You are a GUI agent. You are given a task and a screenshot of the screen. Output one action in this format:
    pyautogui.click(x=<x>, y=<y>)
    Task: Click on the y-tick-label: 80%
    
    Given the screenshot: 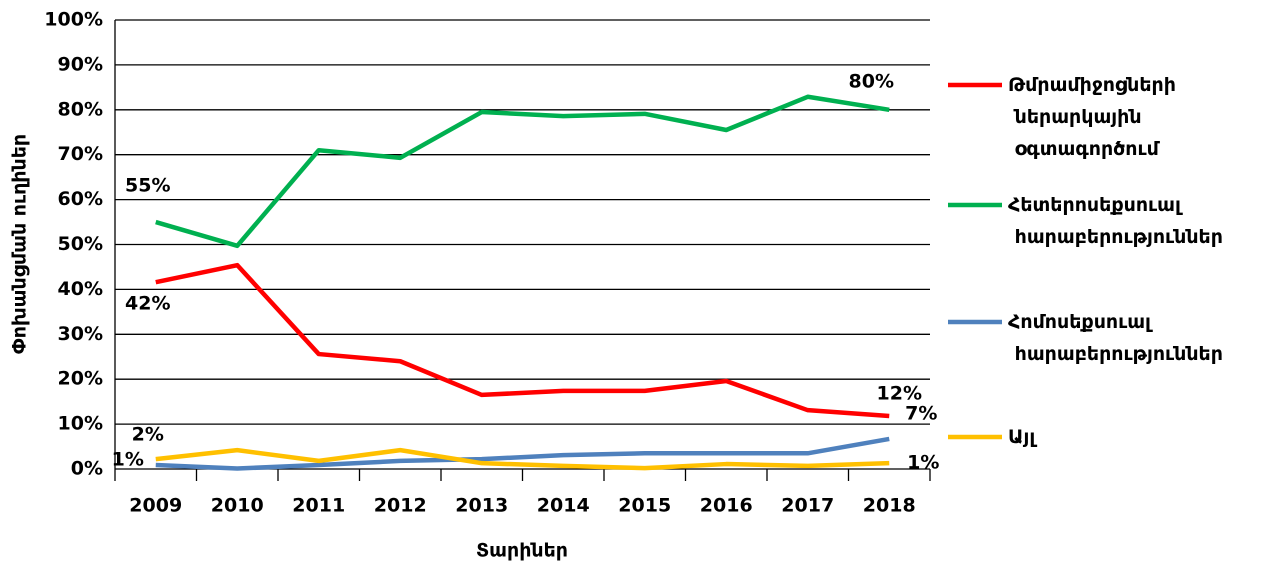 What is the action you would take?
    pyautogui.click(x=80, y=109)
    